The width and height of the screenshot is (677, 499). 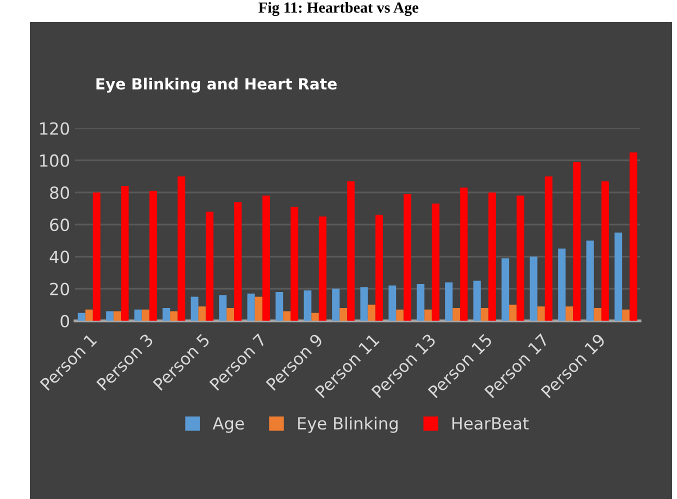 What do you see at coordinates (338, 9) in the screenshot?
I see `caption: Fig 11: Heartbeat vs Age` at bounding box center [338, 9].